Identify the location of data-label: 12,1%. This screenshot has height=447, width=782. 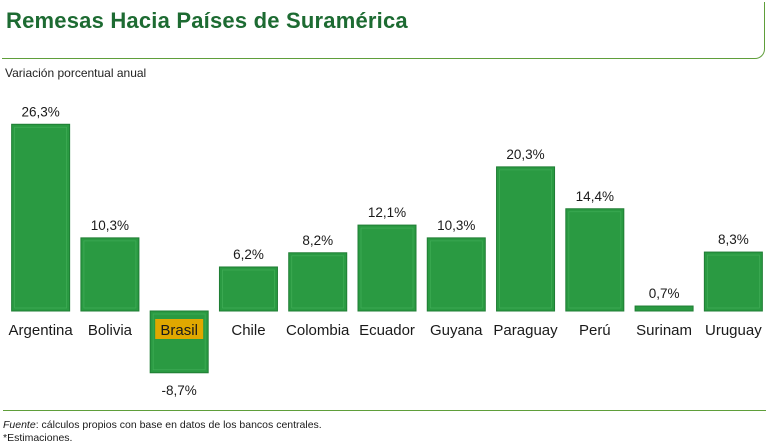
(387, 212).